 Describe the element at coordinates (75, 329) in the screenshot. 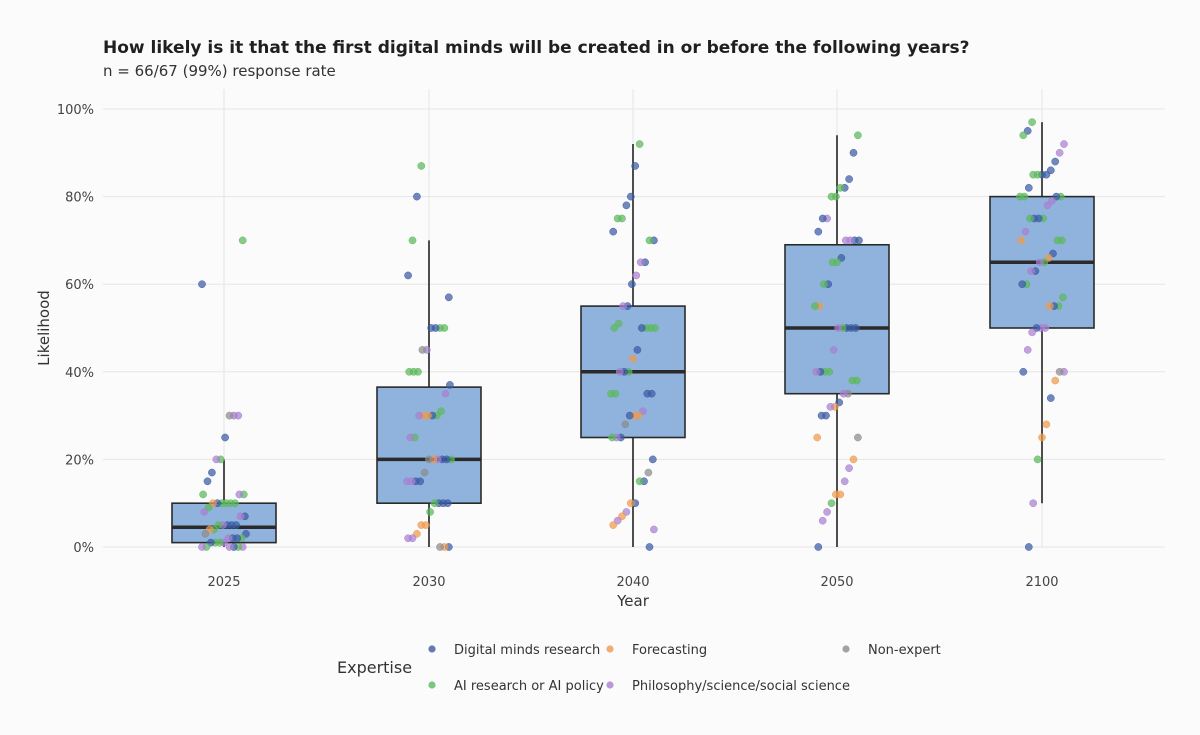

I see `y-tick-labels: 0% 20% 40% 60% 80% 100%` at that location.